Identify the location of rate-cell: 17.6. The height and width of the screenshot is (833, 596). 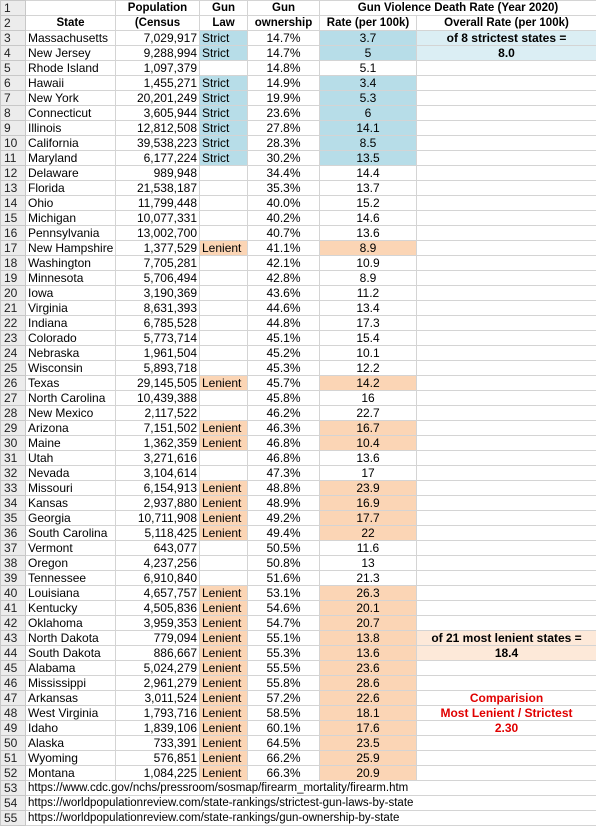
(368, 728).